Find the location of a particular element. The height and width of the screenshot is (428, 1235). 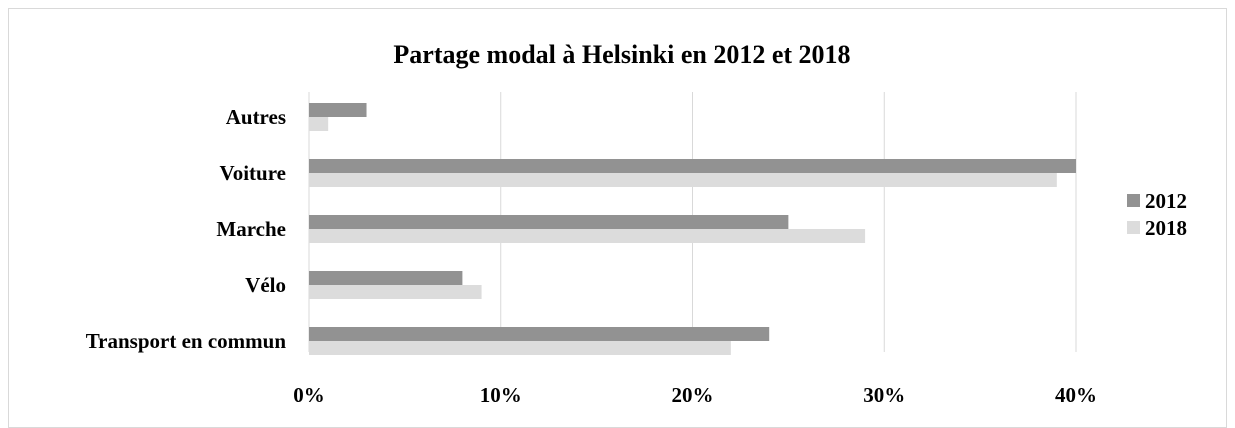

x-tick-label: 30% is located at coordinates (884, 395).